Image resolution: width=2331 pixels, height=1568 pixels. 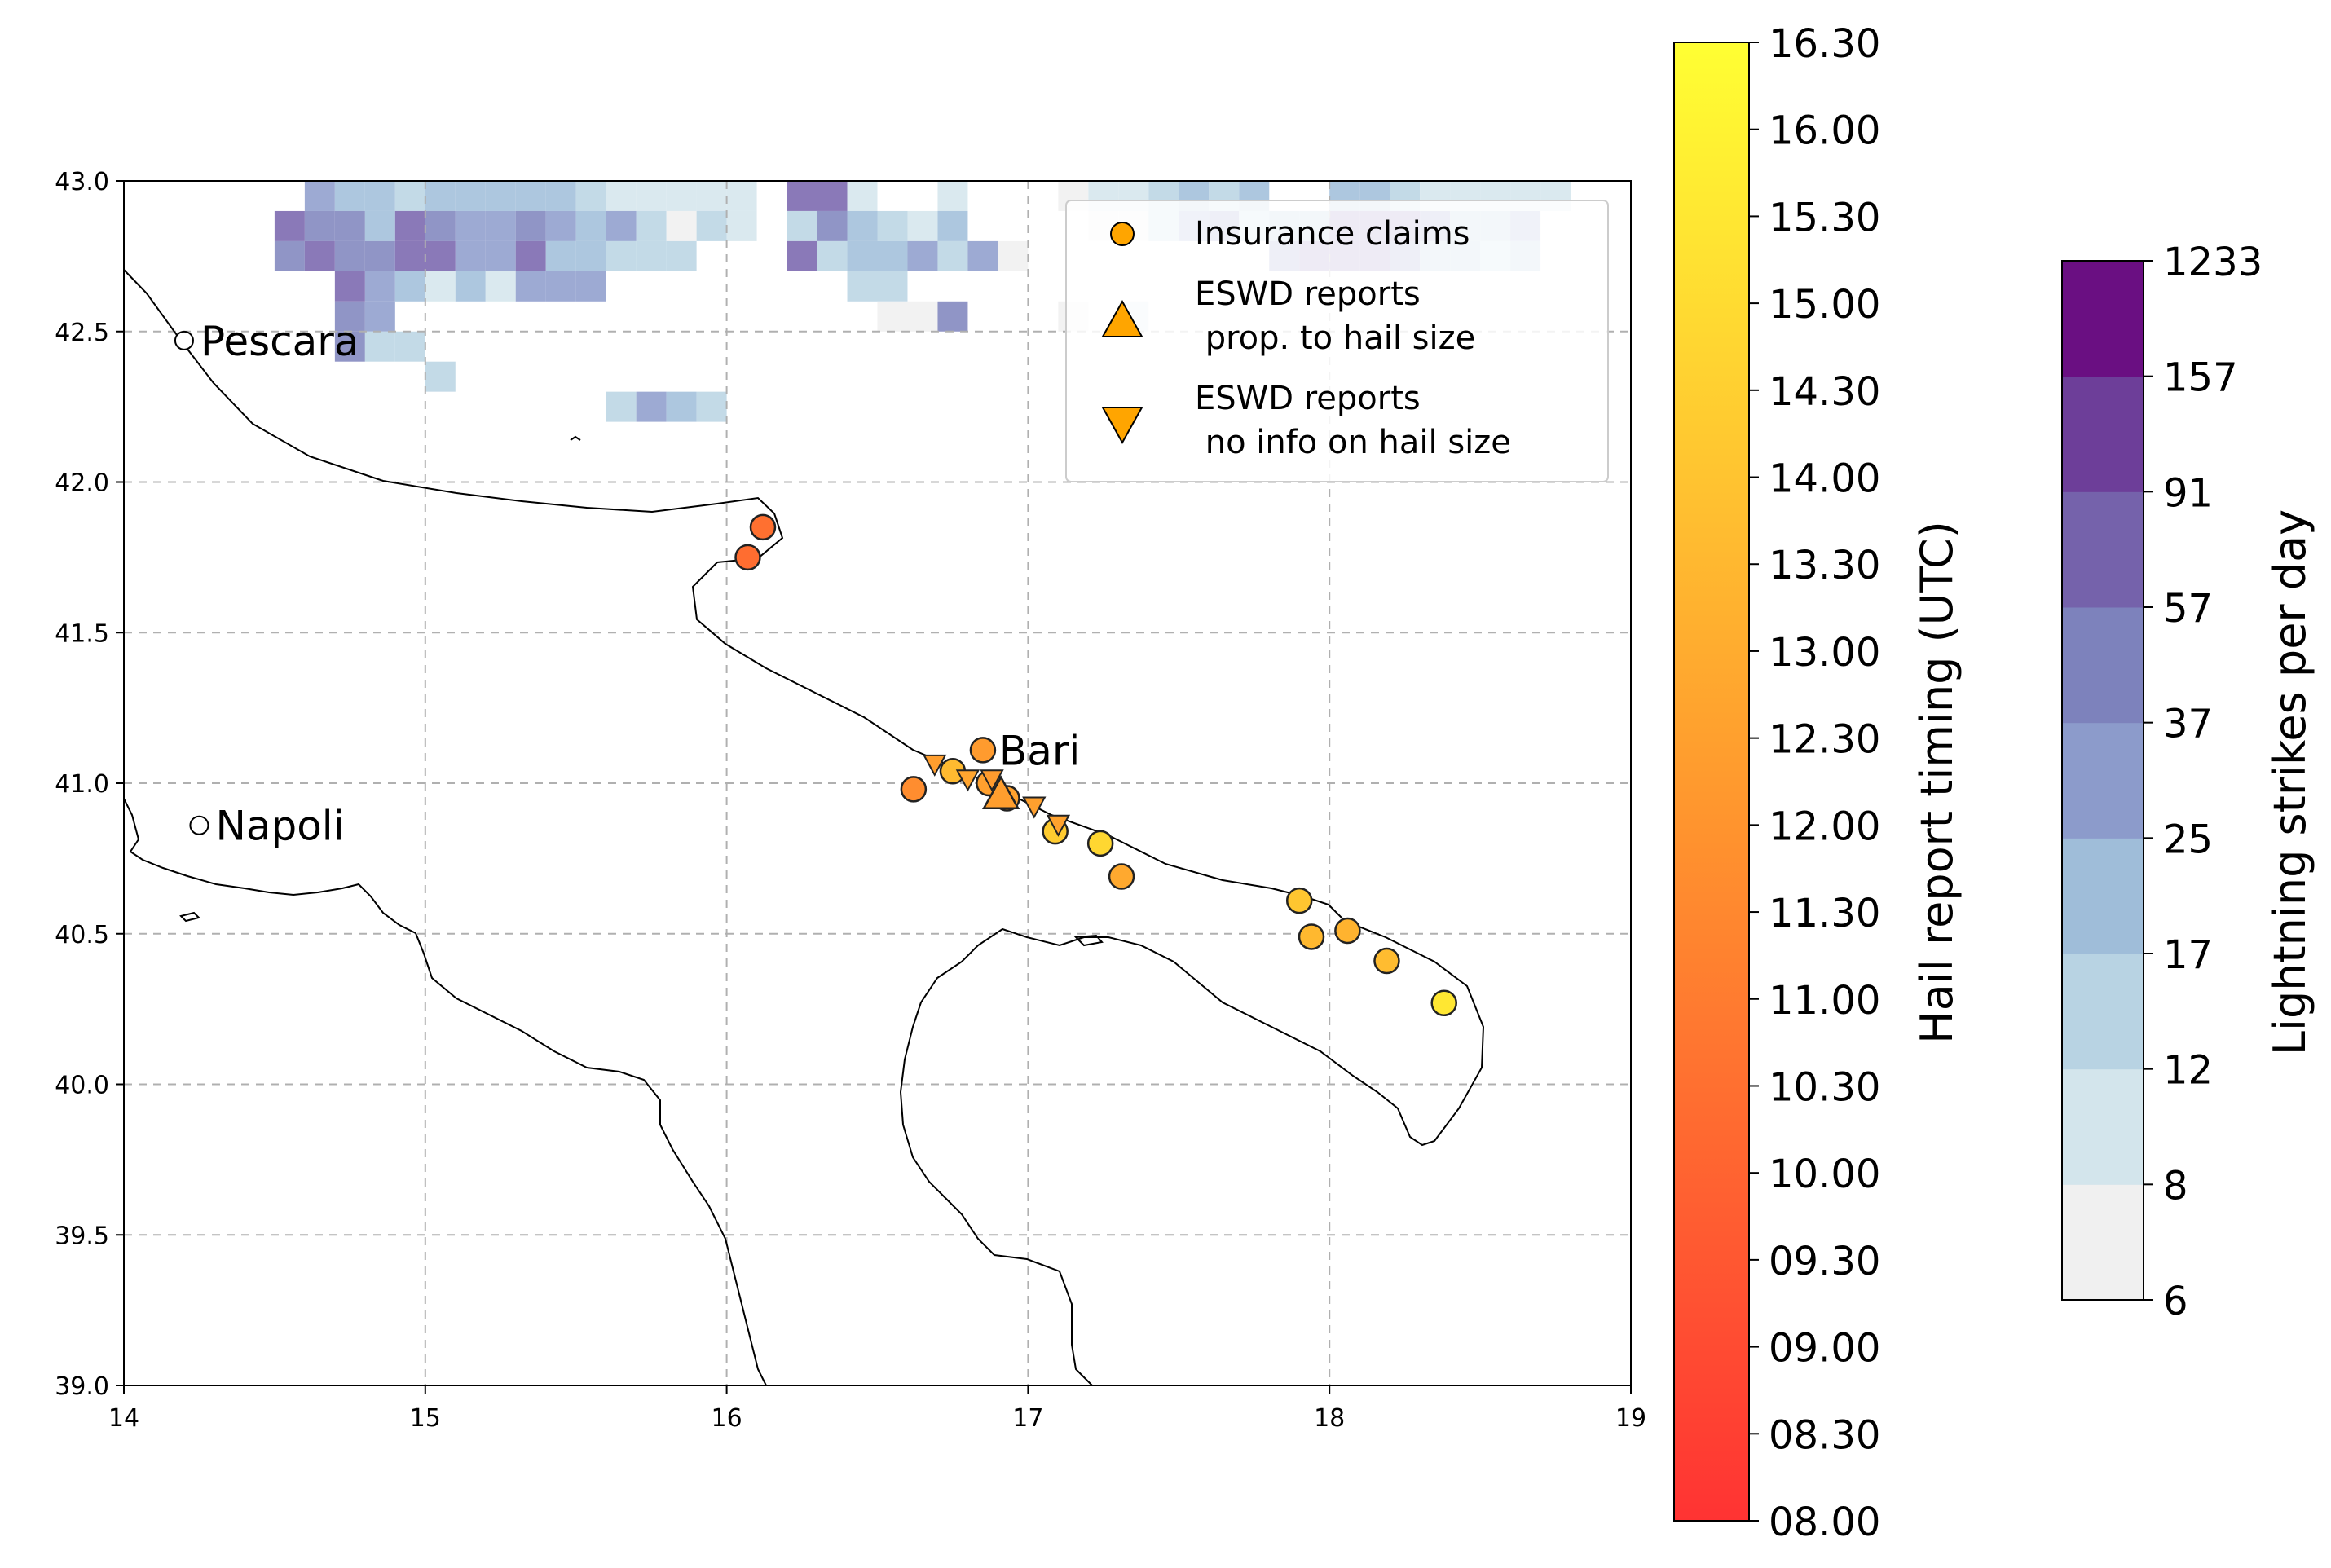 What do you see at coordinates (1631, 1418) in the screenshot?
I see `x-tick-label: 19` at bounding box center [1631, 1418].